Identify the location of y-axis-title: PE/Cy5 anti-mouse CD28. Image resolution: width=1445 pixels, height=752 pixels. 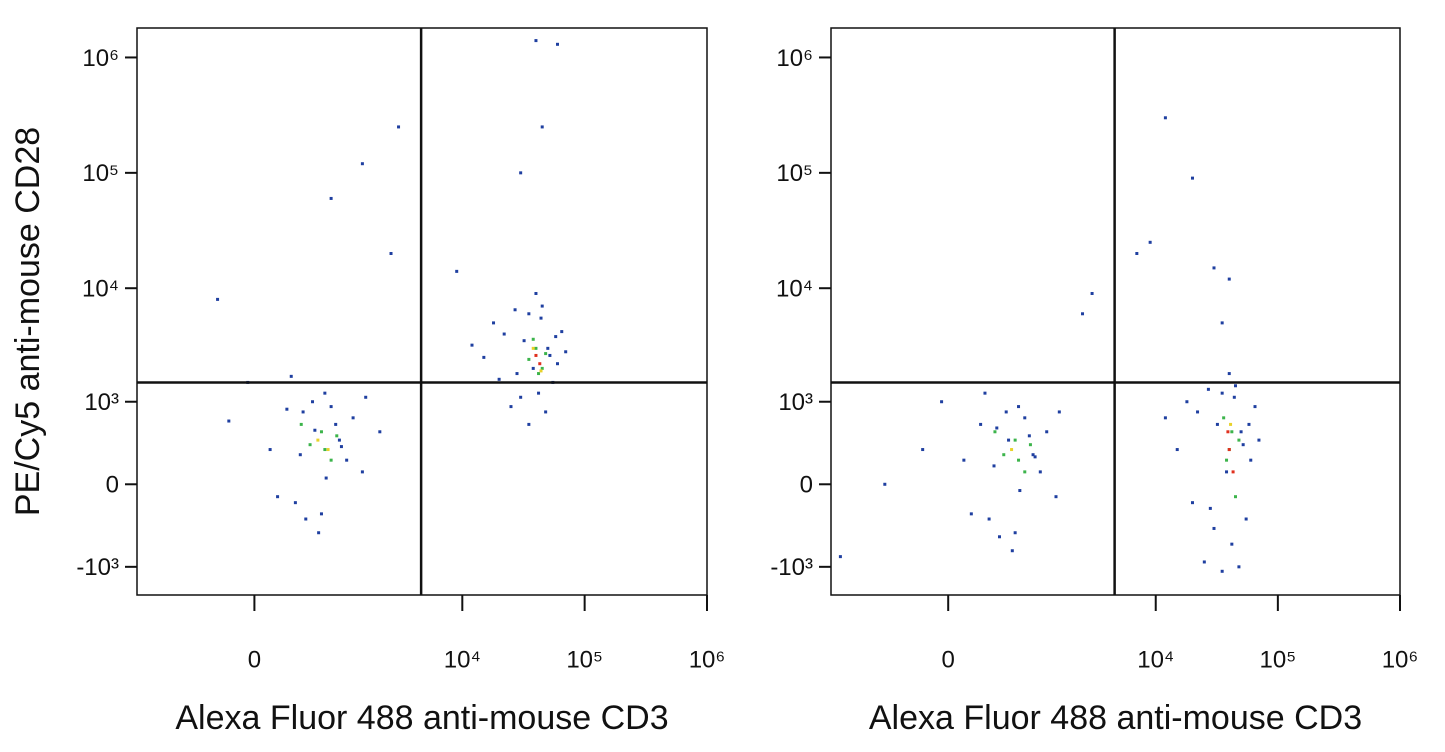
(28, 321).